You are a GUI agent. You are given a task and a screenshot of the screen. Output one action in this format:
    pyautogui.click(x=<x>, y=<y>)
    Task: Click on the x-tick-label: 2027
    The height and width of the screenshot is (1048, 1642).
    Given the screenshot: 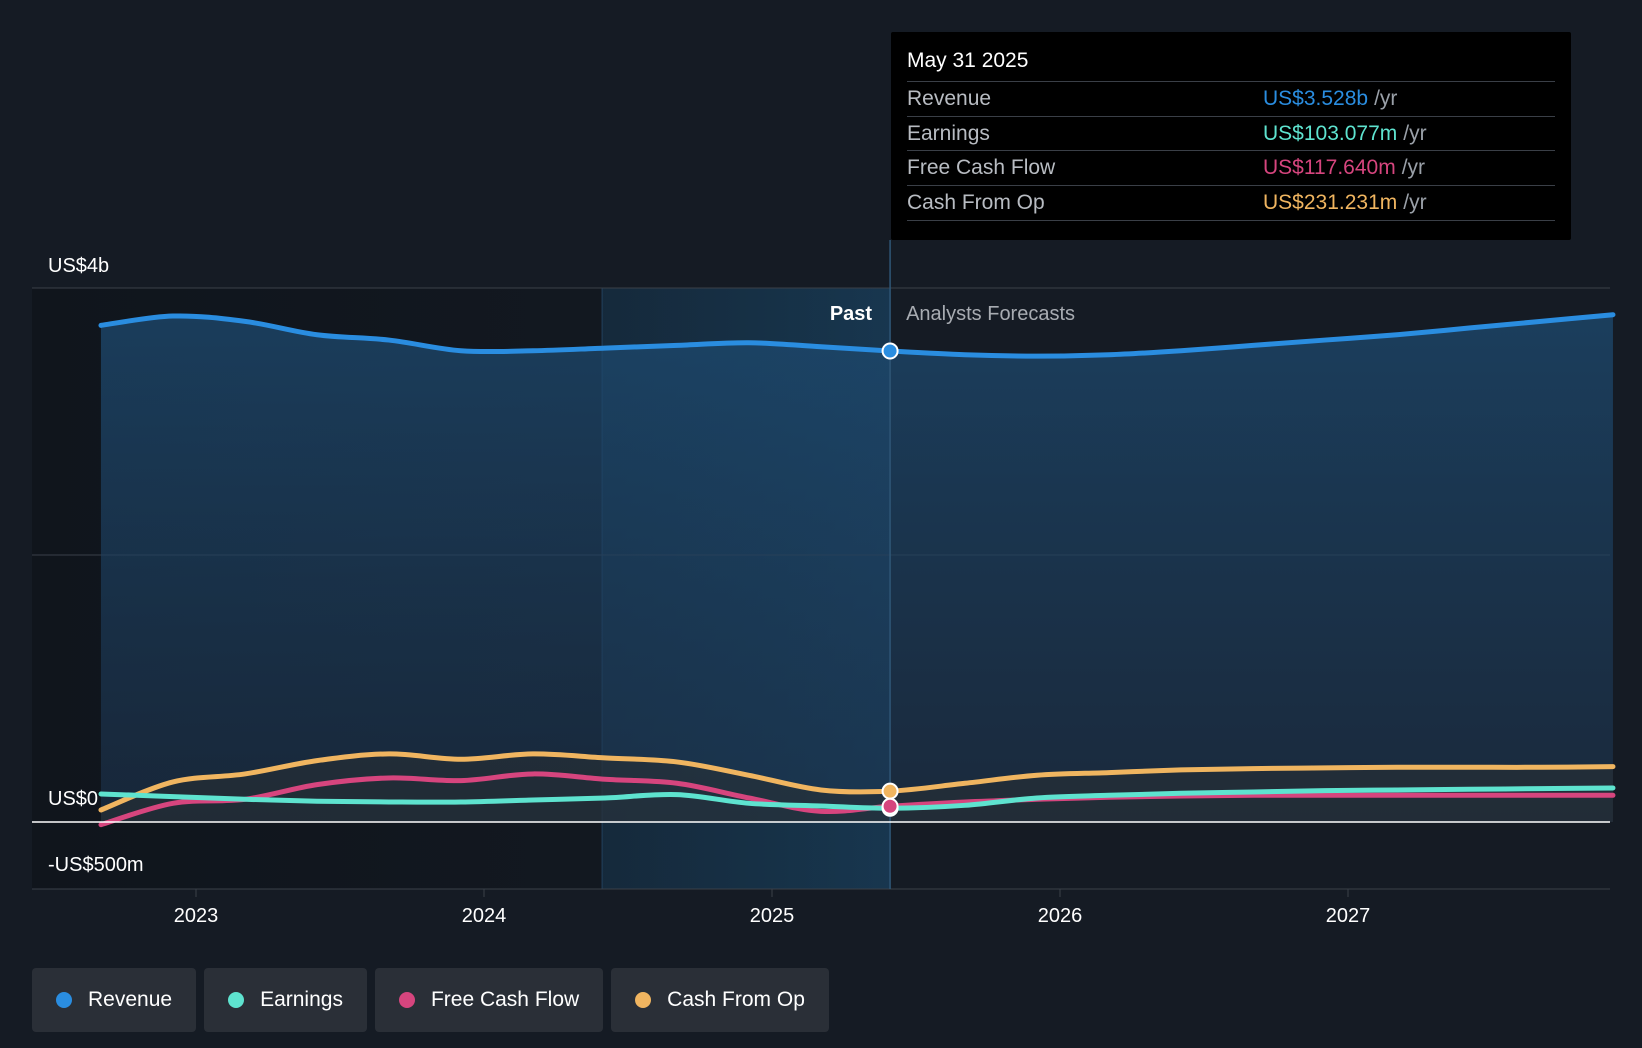 What is the action you would take?
    pyautogui.click(x=1348, y=916)
    